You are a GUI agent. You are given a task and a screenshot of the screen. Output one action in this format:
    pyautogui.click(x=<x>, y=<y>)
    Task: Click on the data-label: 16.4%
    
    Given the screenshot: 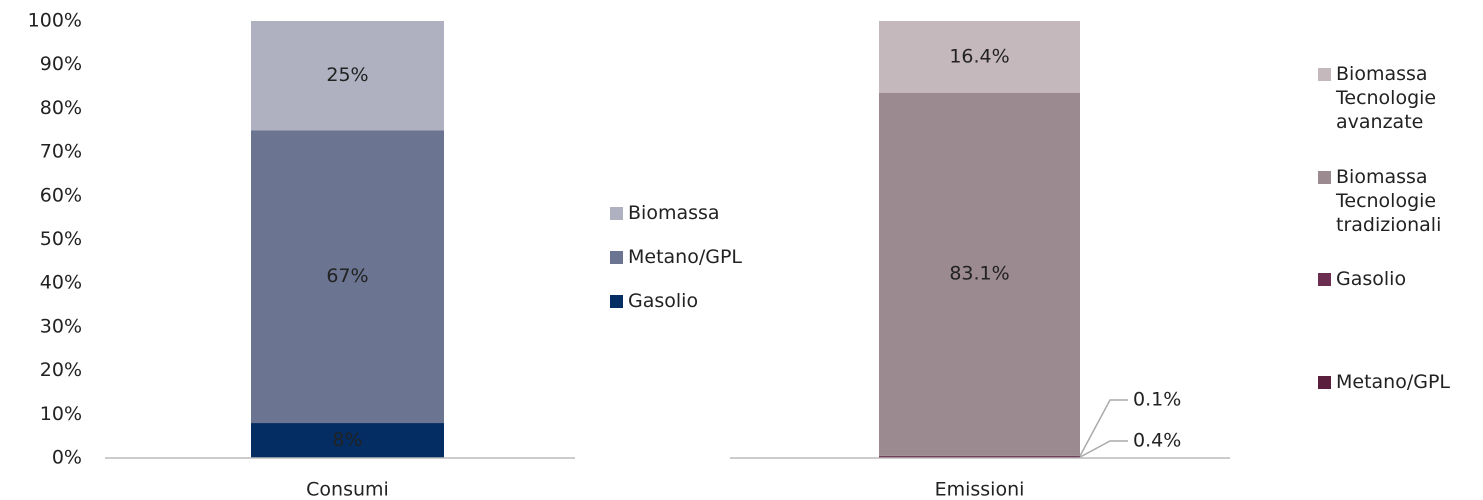 What is the action you would take?
    pyautogui.click(x=979, y=56)
    